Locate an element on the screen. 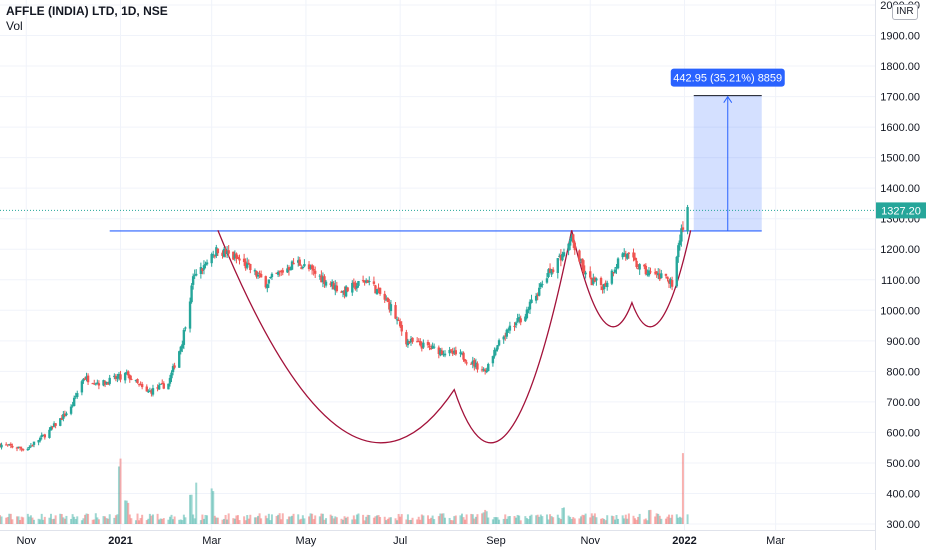 This screenshot has height=550, width=932. price-tick-label: 1000.00 is located at coordinates (900, 311).